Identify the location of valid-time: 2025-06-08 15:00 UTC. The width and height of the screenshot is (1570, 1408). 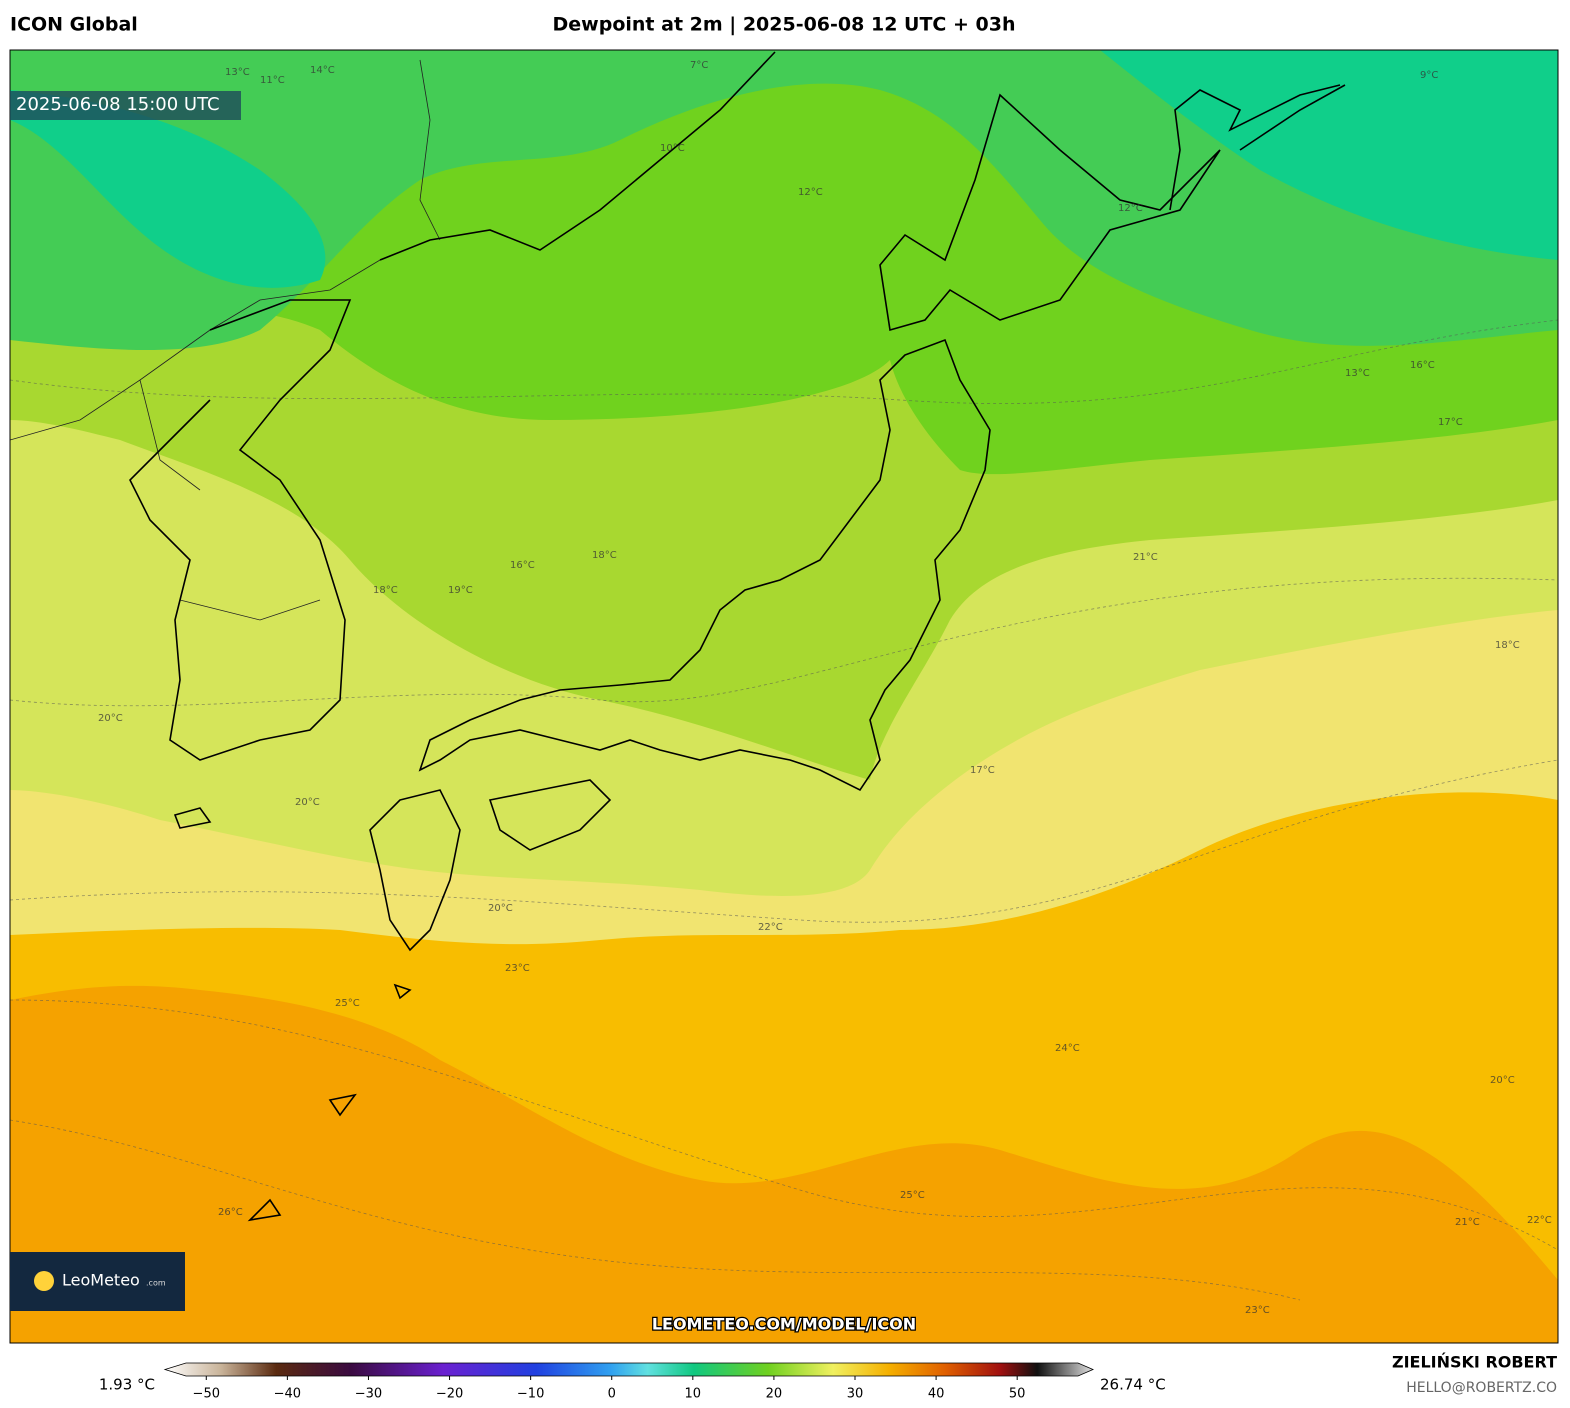
(118, 104).